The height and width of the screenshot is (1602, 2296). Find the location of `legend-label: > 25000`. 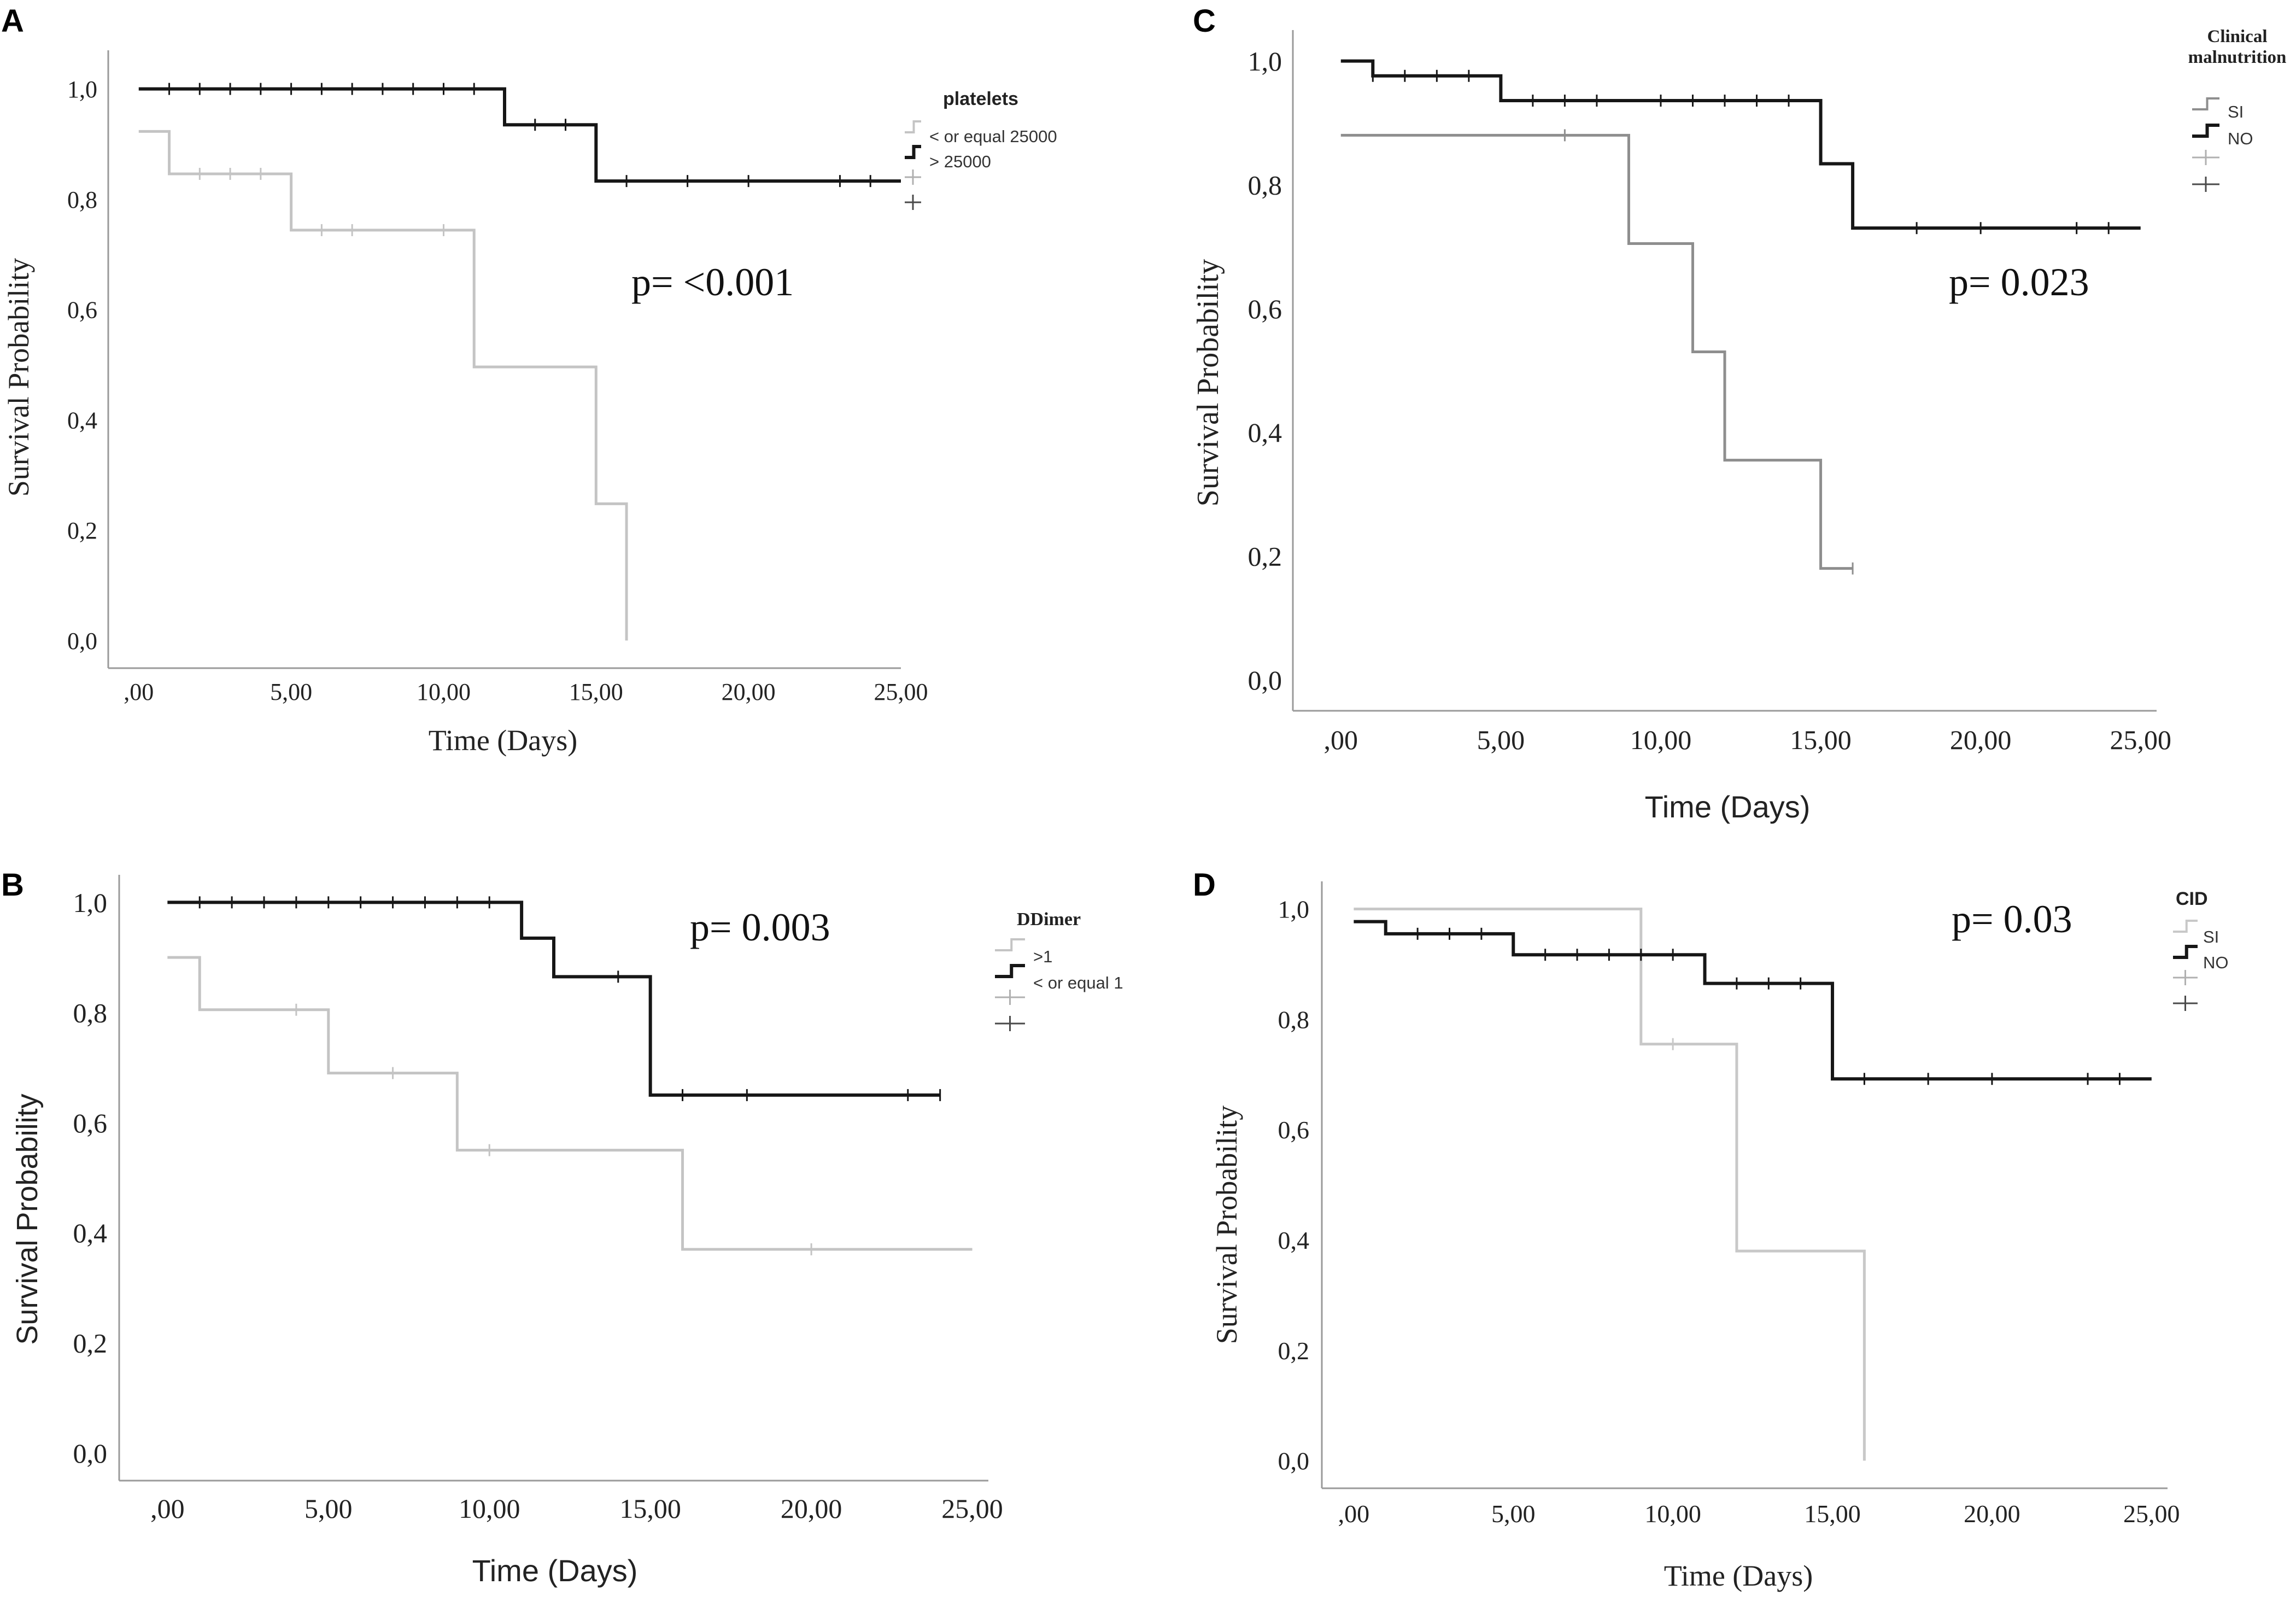

legend-label: > 25000 is located at coordinates (960, 161).